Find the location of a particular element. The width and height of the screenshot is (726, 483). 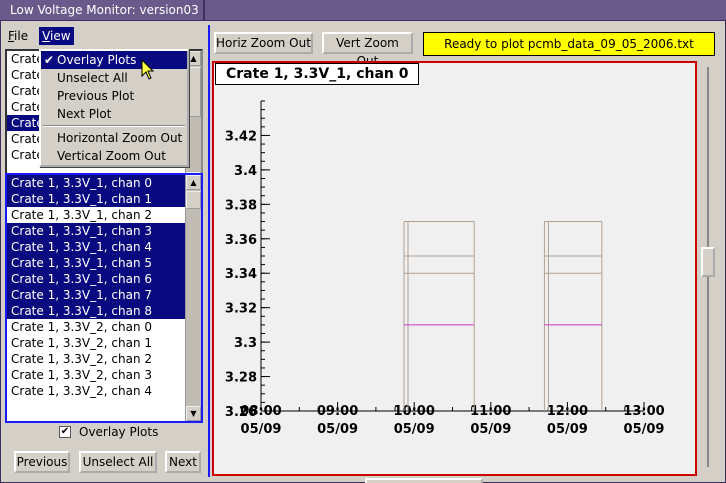

x-tick-label: 08:00 is located at coordinates (260, 411).